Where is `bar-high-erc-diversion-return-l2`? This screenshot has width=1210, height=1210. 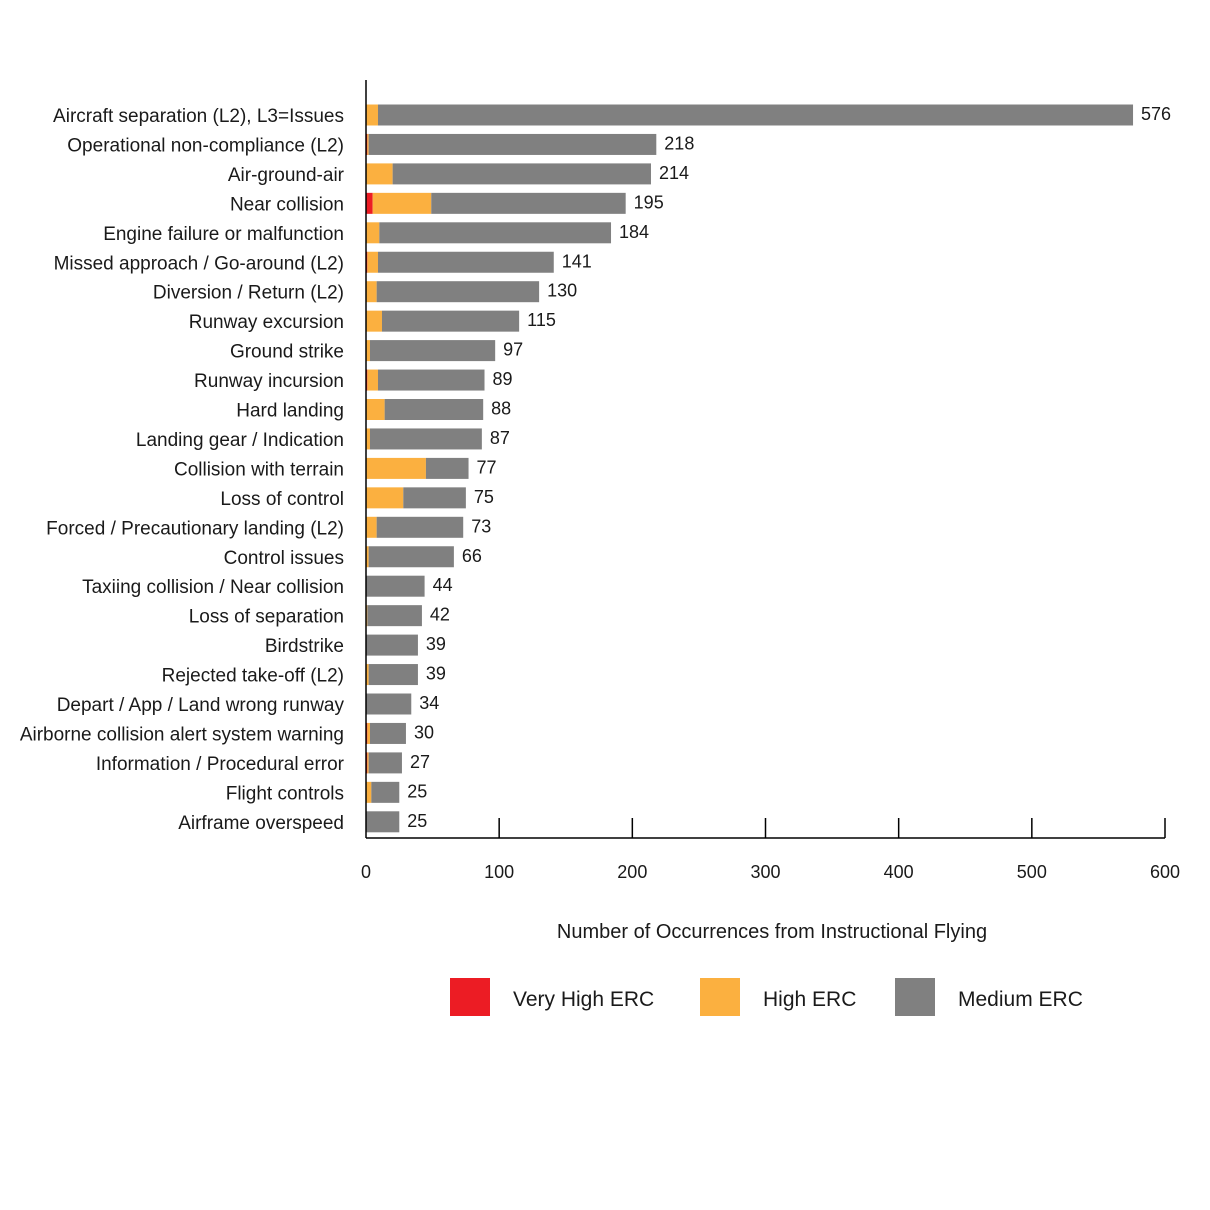
bar-high-erc-diversion-return-l2 is located at coordinates (371, 292).